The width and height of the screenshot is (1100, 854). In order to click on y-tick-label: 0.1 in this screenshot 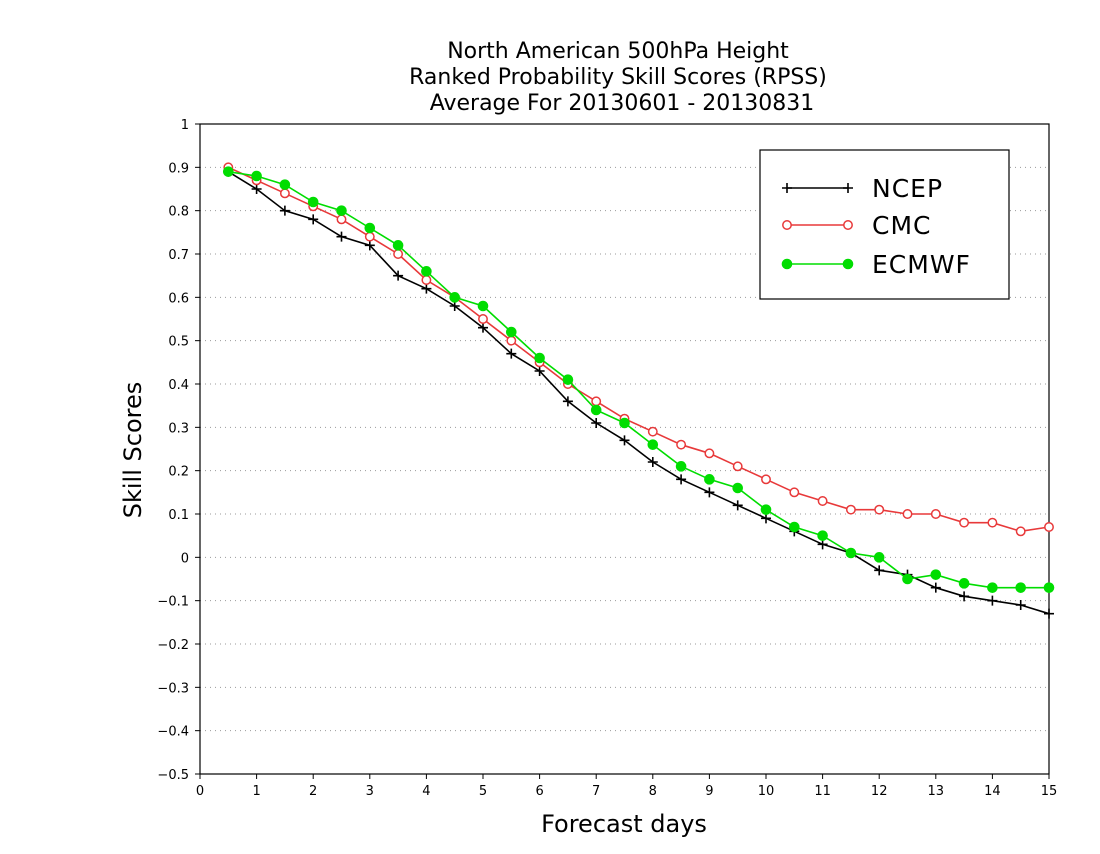, I will do `click(178, 515)`.